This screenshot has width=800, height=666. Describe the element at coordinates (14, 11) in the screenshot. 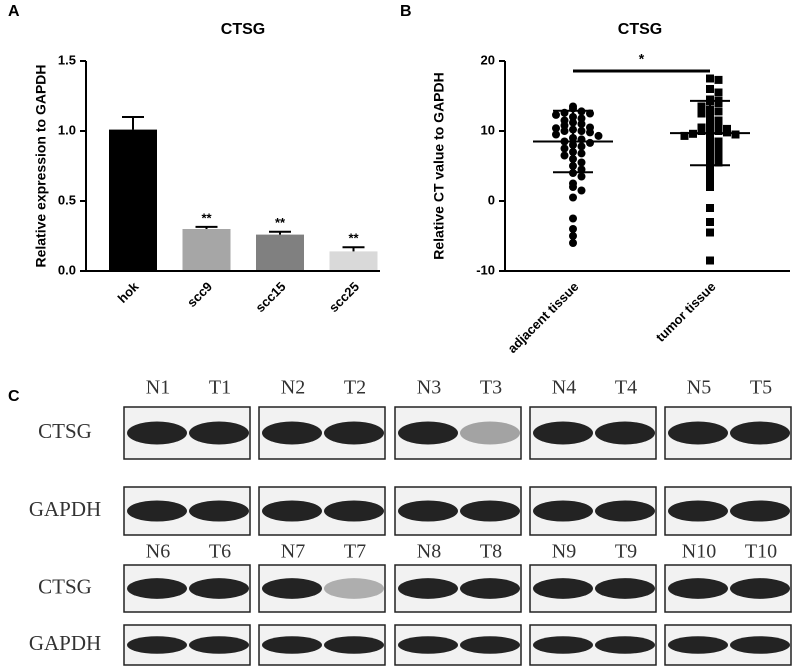

I see `panel-label: A` at that location.